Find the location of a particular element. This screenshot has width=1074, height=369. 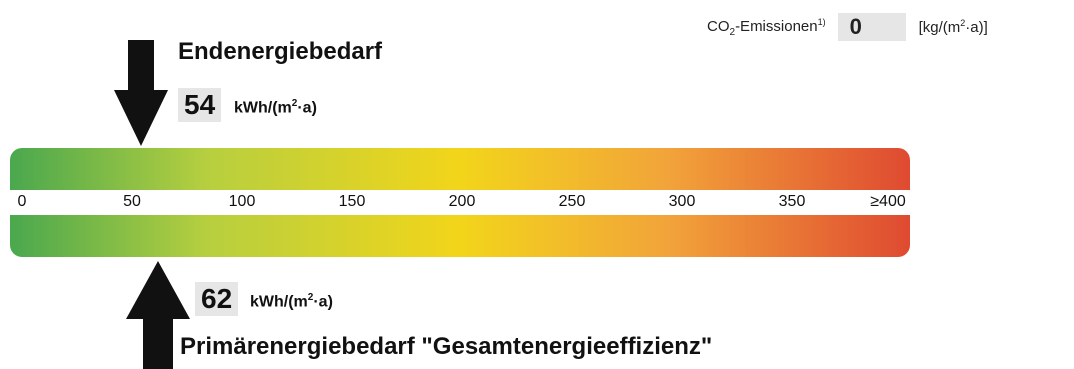

scale-ticks: 0 50 100 150 200 250 300 350 ≥400 is located at coordinates (460, 202).